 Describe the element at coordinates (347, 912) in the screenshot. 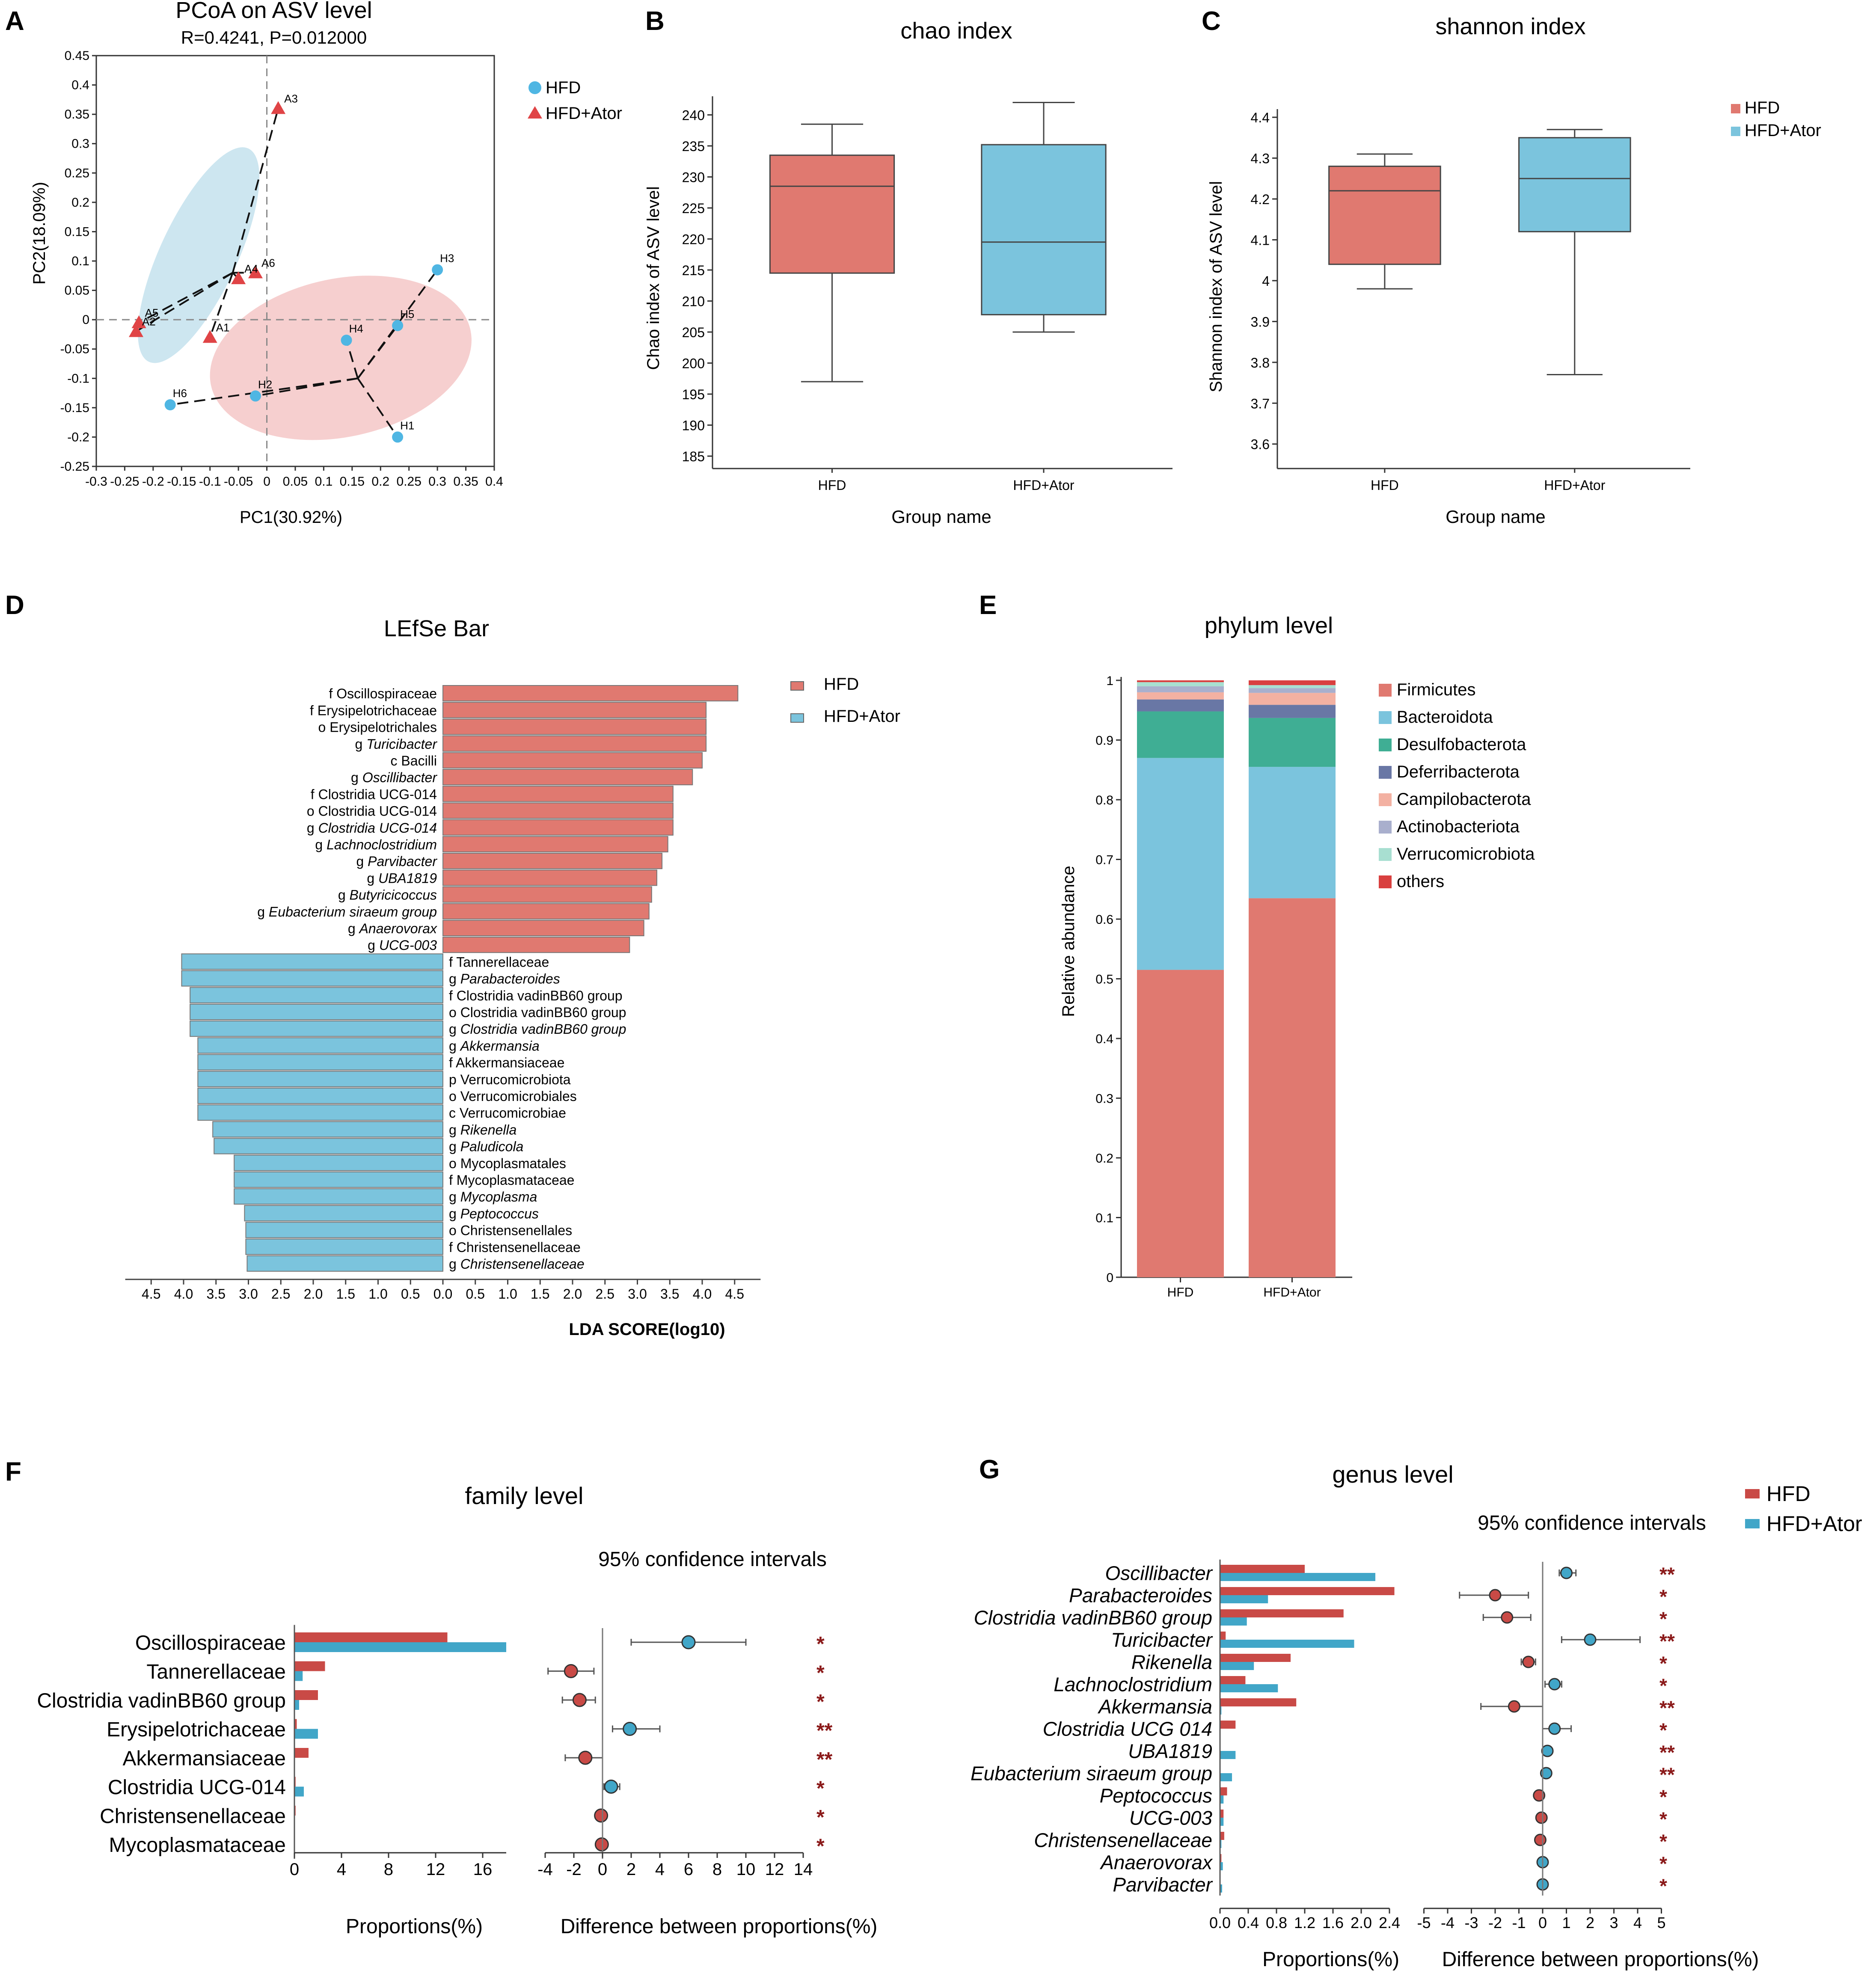

I see `lefse-label-hfd: g Eubacterium siraeum group` at that location.